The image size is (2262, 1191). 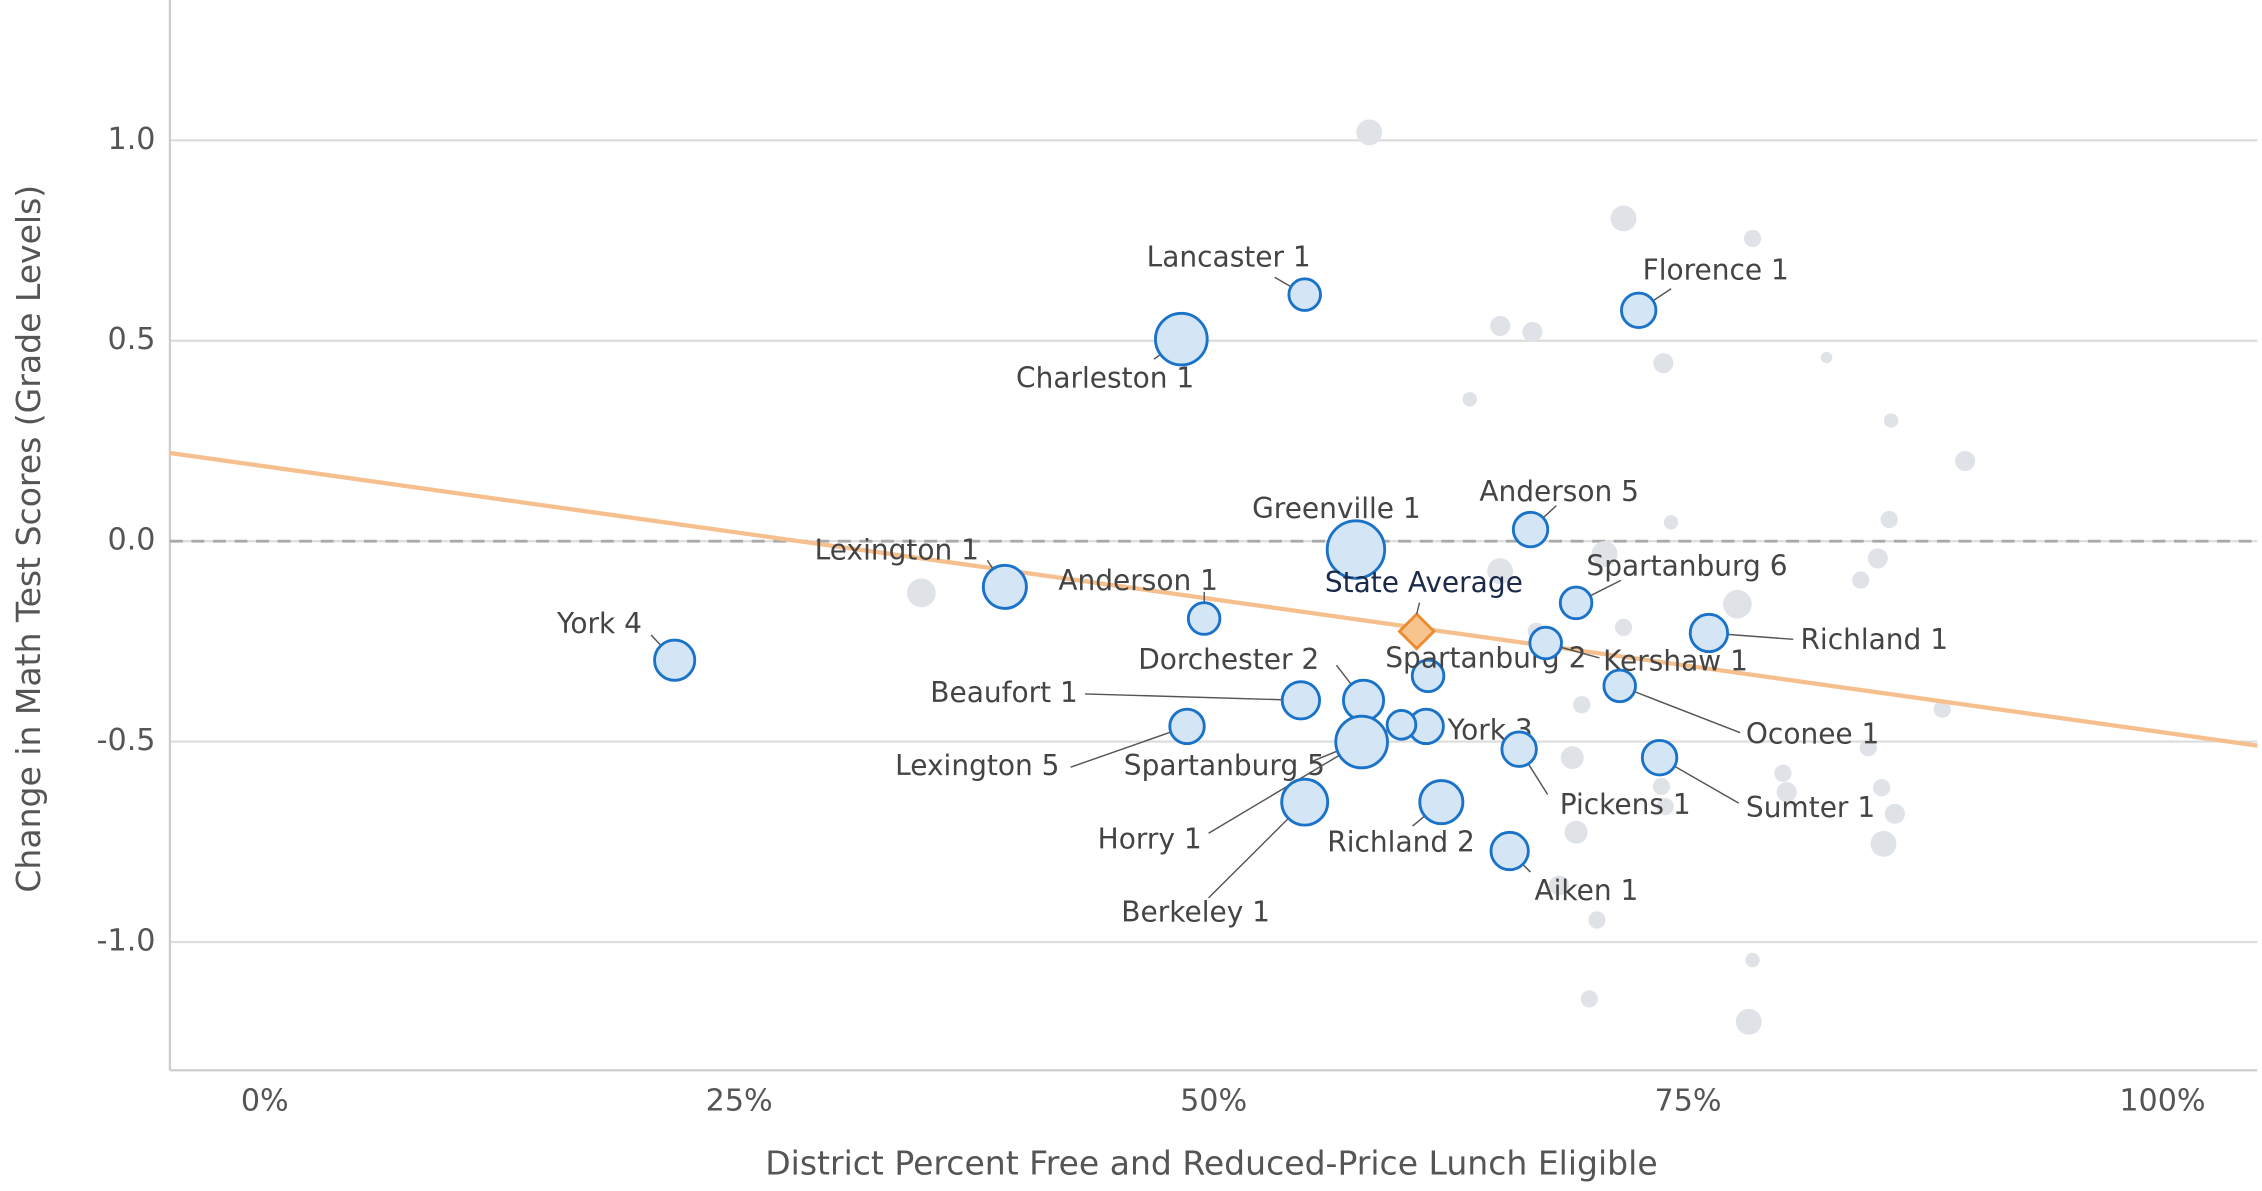 What do you see at coordinates (599, 623) in the screenshot?
I see `point-label: York 4` at bounding box center [599, 623].